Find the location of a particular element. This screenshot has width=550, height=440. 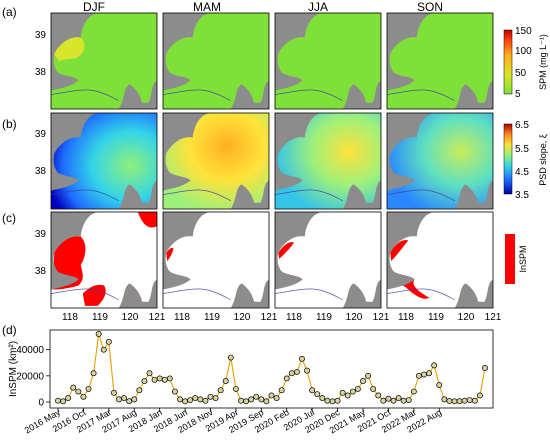

season-title-son: SON is located at coordinates (430, 7).